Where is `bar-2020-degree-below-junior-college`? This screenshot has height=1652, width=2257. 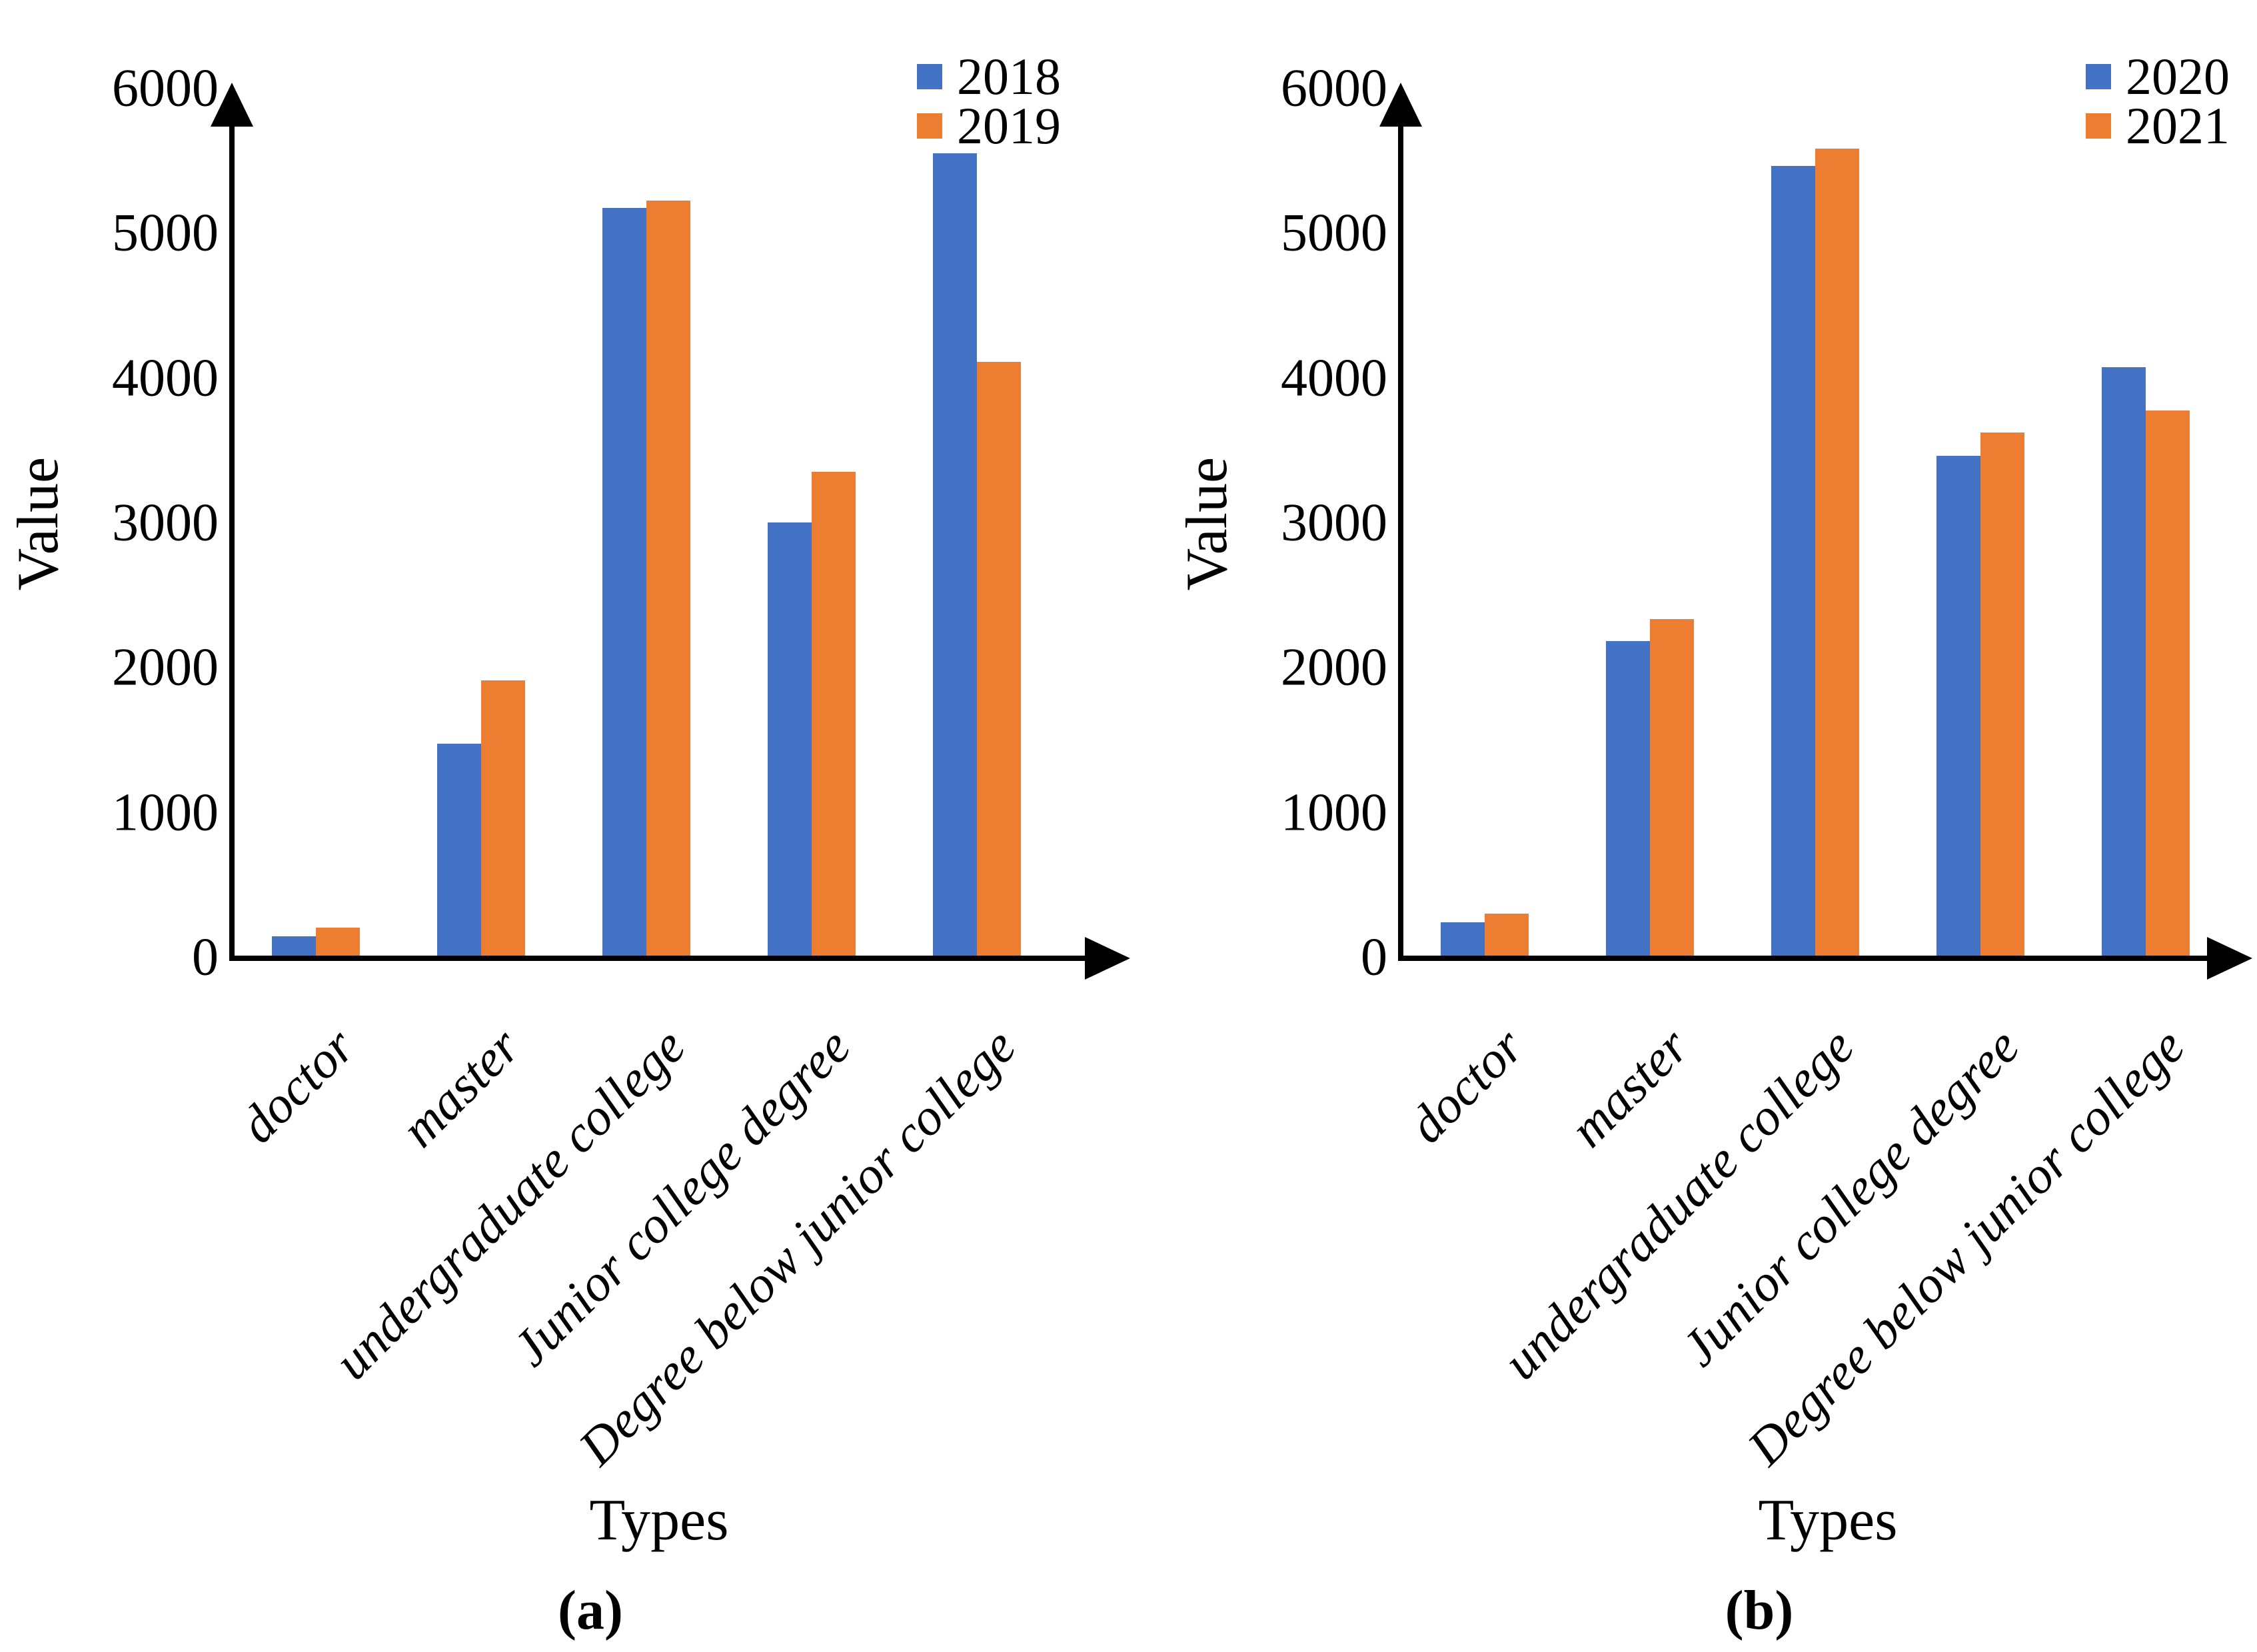 bar-2020-degree-below-junior-college is located at coordinates (2124, 662).